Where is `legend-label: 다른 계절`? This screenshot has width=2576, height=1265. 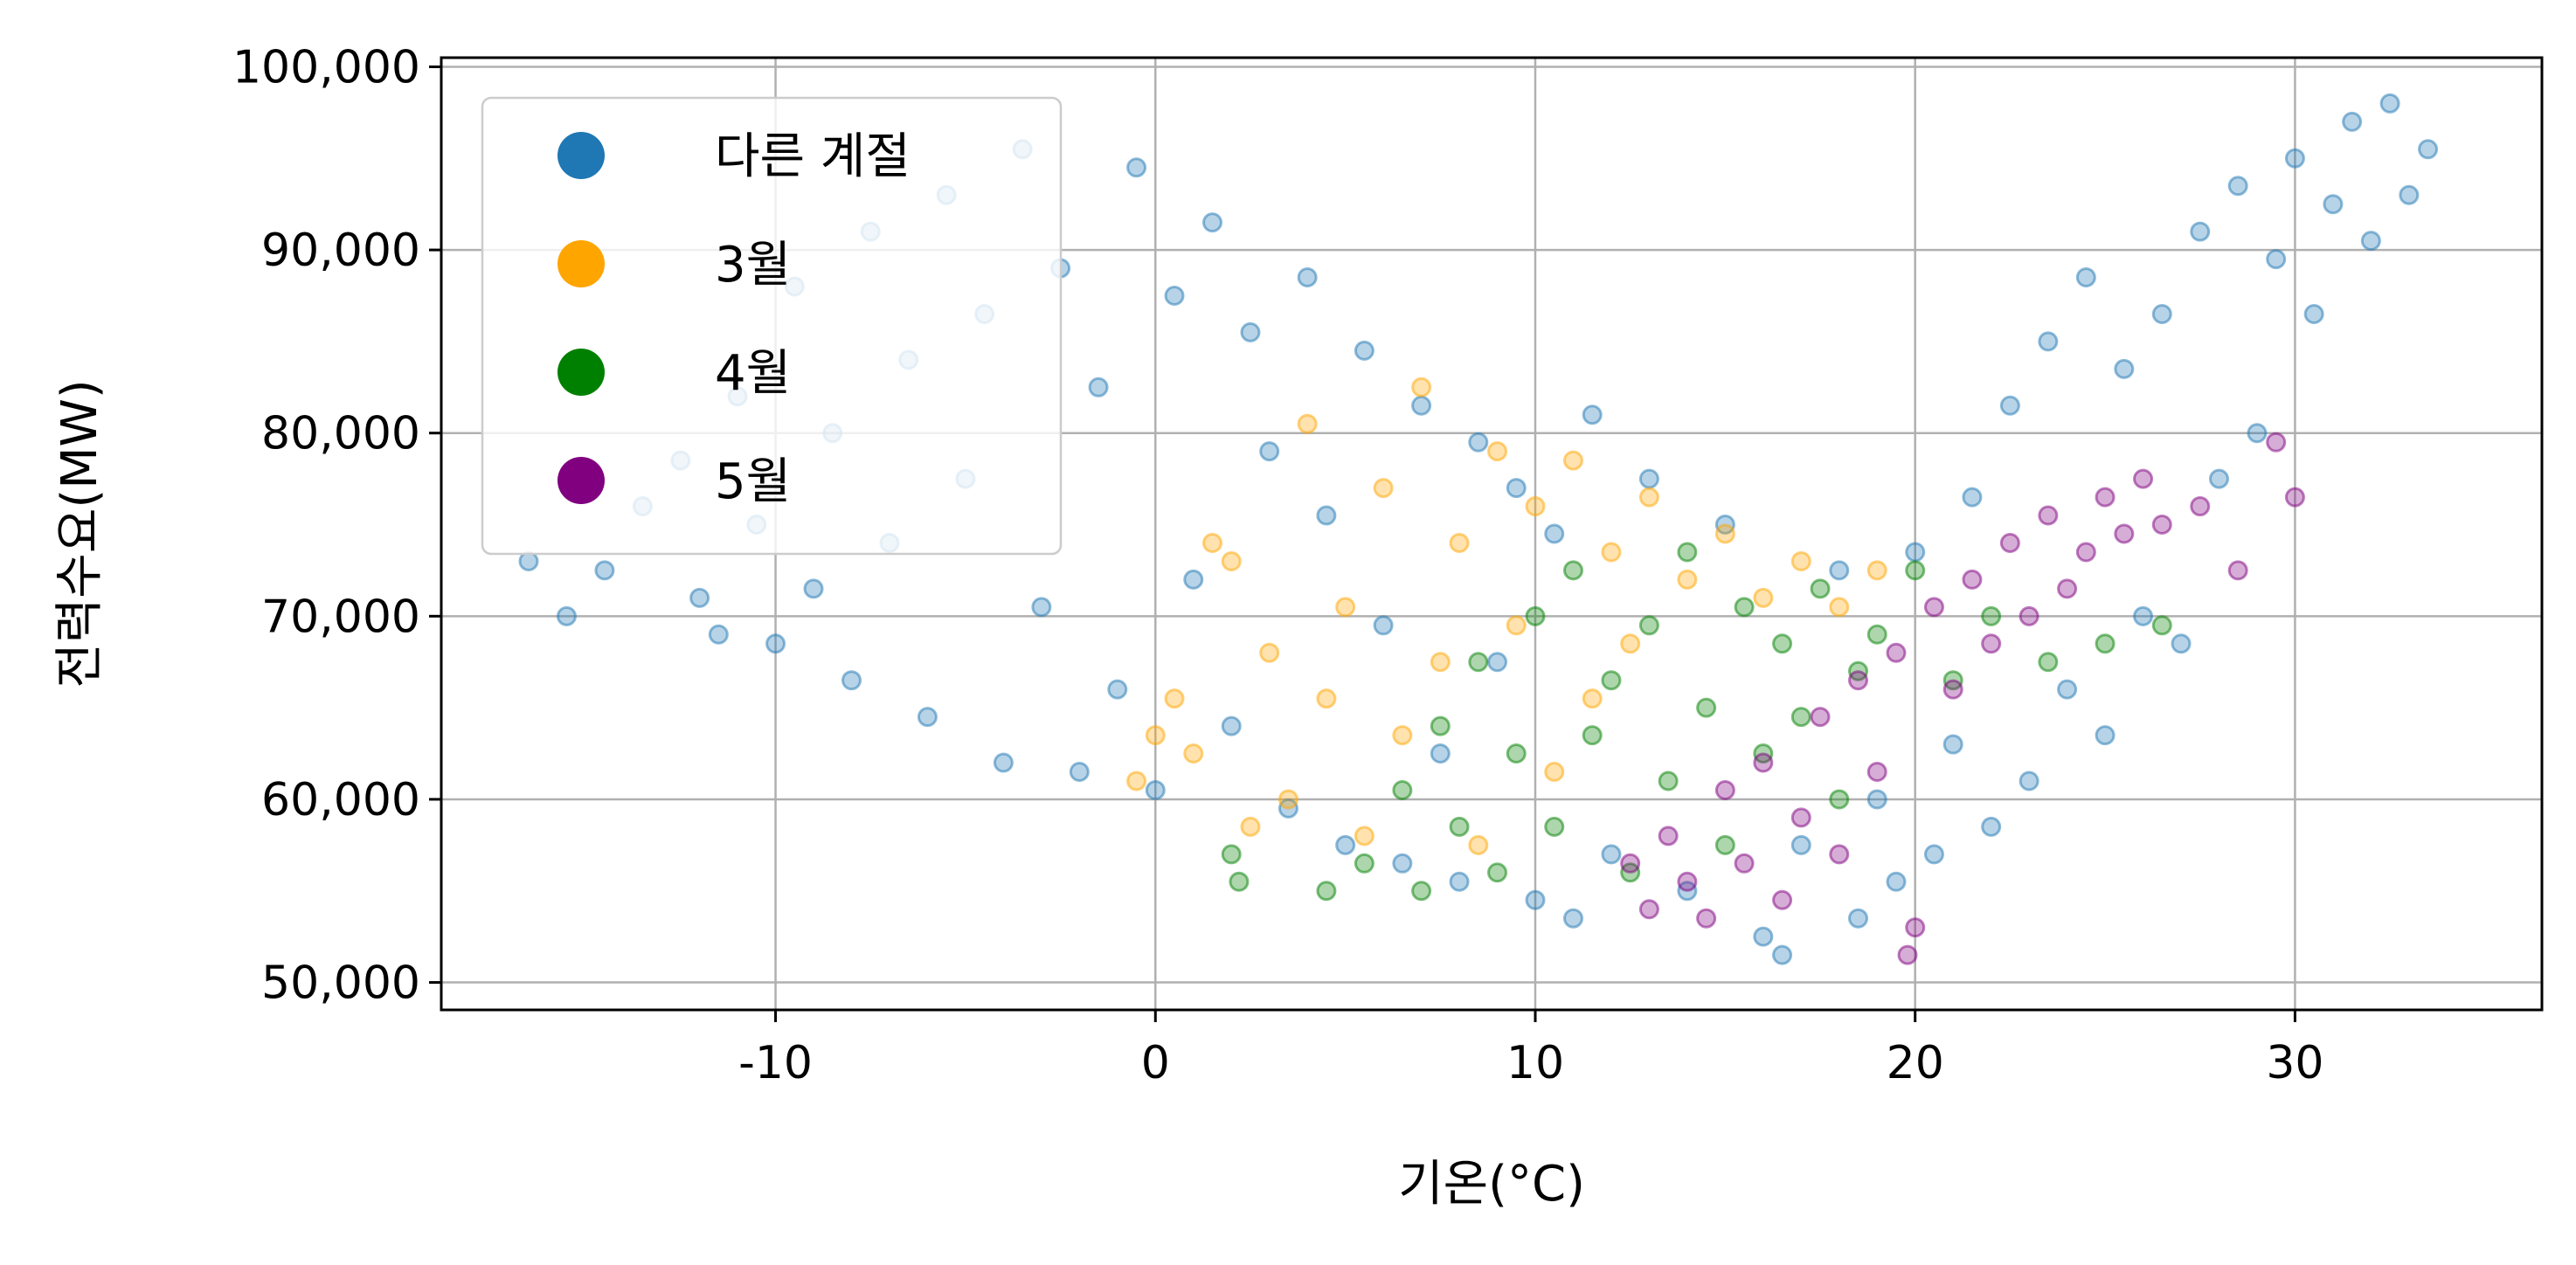
legend-label: 다른 계절 is located at coordinates (813, 156).